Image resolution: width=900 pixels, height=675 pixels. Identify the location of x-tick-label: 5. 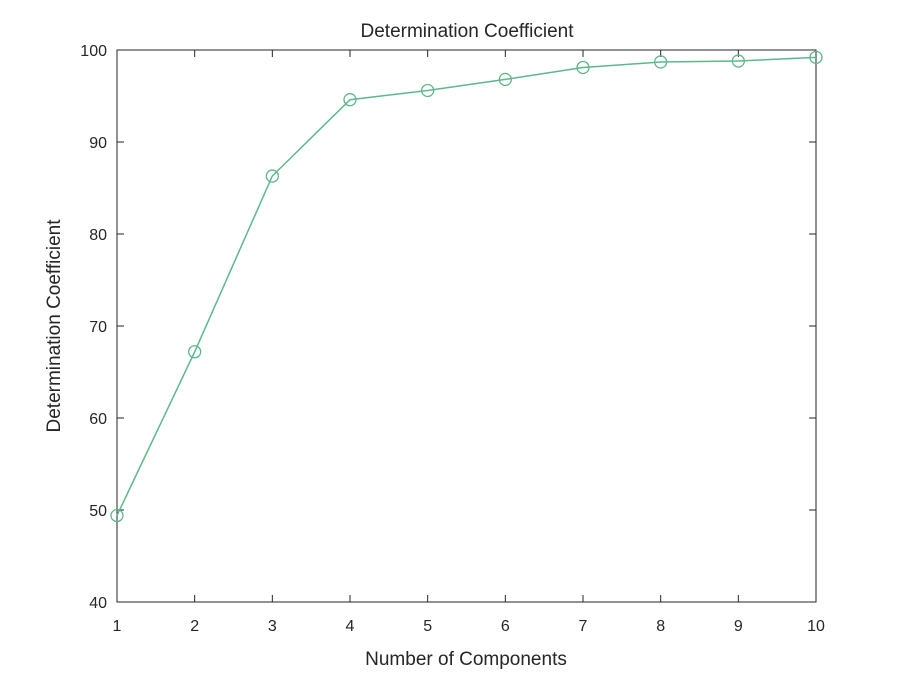
(427, 626).